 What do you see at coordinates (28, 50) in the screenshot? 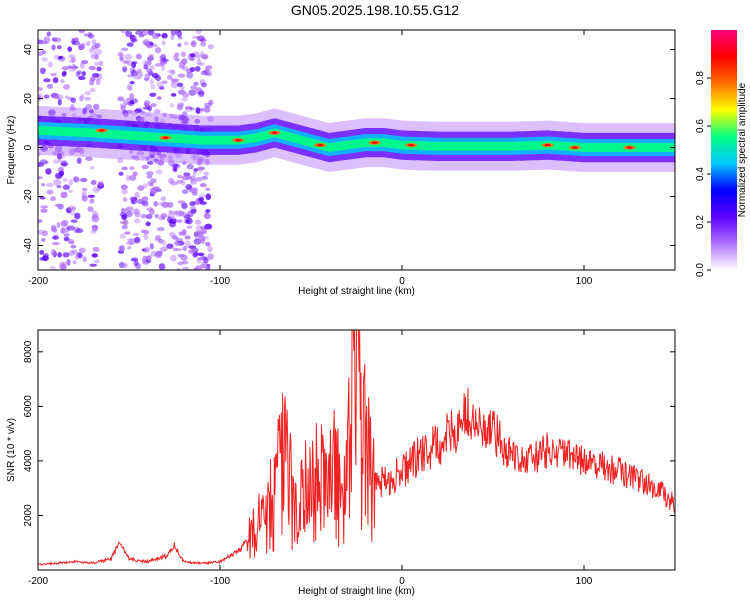
I see `y-tick-label: 40` at bounding box center [28, 50].